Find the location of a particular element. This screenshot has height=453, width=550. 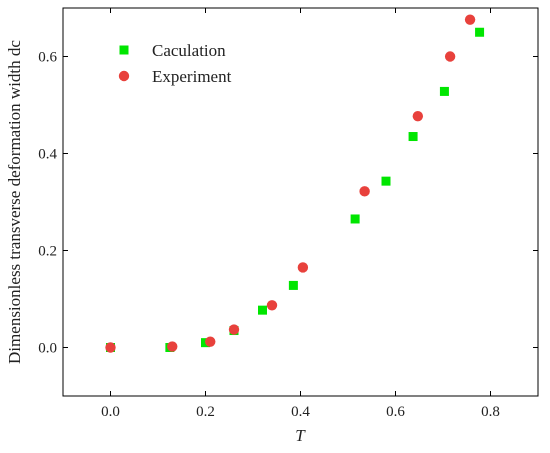

x-tick-label: 0.8 is located at coordinates (490, 412).